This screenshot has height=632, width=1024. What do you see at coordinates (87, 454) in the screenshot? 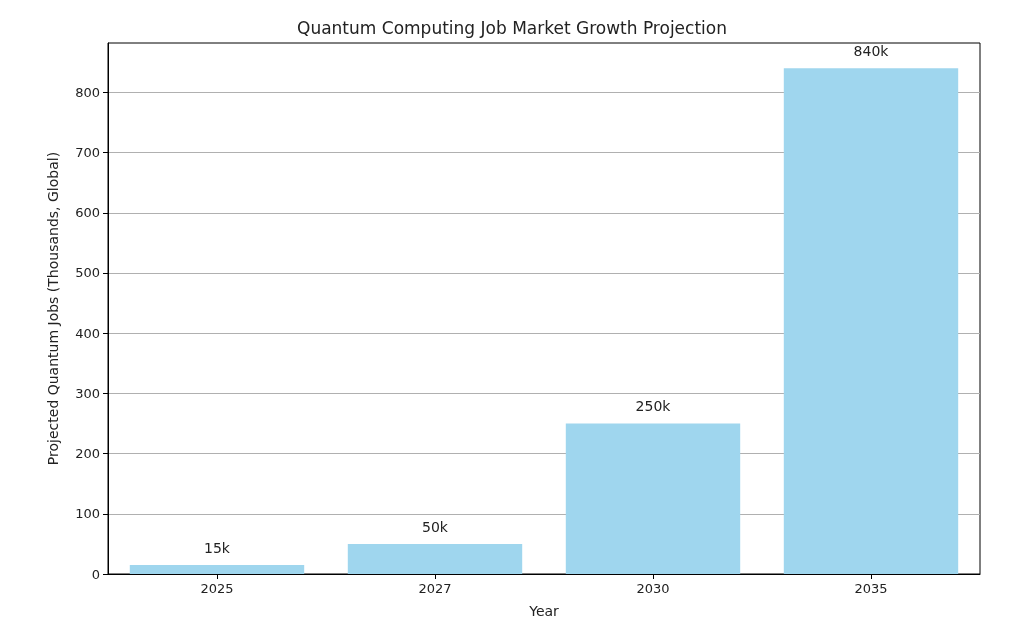
I see `y-tick-label: 200` at bounding box center [87, 454].